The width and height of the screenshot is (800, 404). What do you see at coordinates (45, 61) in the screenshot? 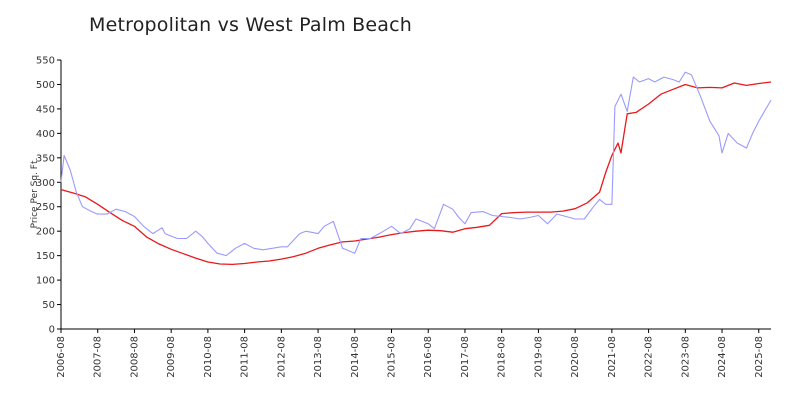
I see `y-tick-label: 550` at bounding box center [45, 61].